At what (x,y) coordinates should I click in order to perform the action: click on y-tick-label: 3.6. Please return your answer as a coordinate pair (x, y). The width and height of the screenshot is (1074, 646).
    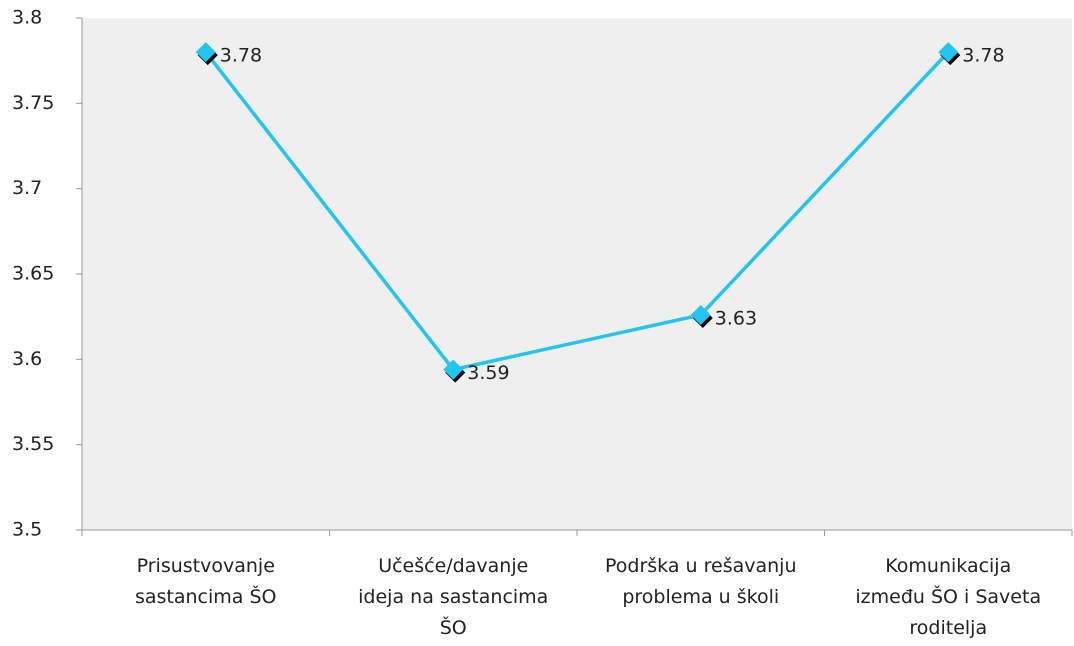
    Looking at the image, I should click on (27, 359).